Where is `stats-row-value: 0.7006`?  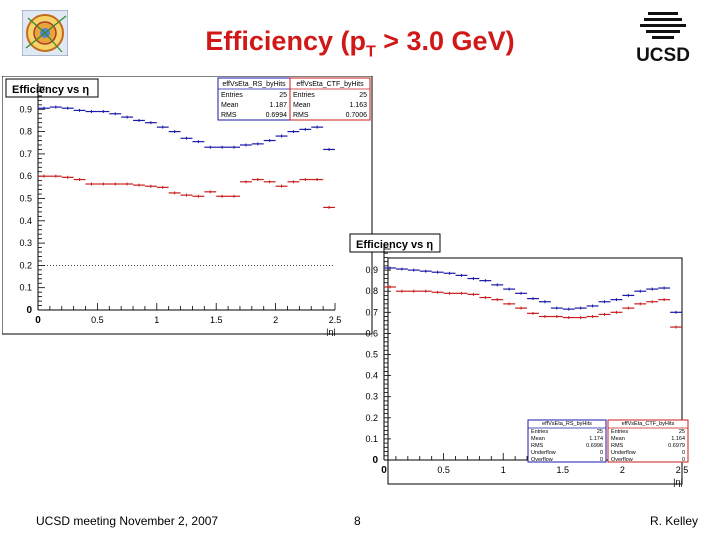 stats-row-value: 0.7006 is located at coordinates (357, 115).